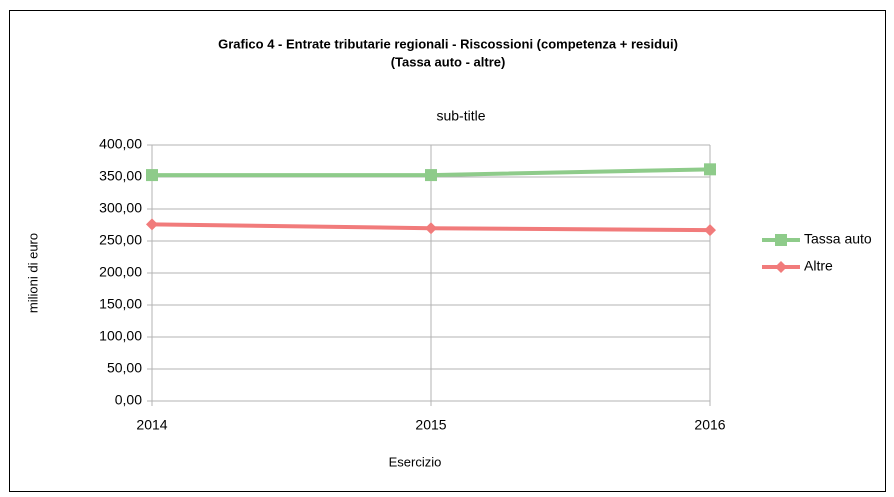  What do you see at coordinates (128, 400) in the screenshot?
I see `y-tick-label: 0,00` at bounding box center [128, 400].